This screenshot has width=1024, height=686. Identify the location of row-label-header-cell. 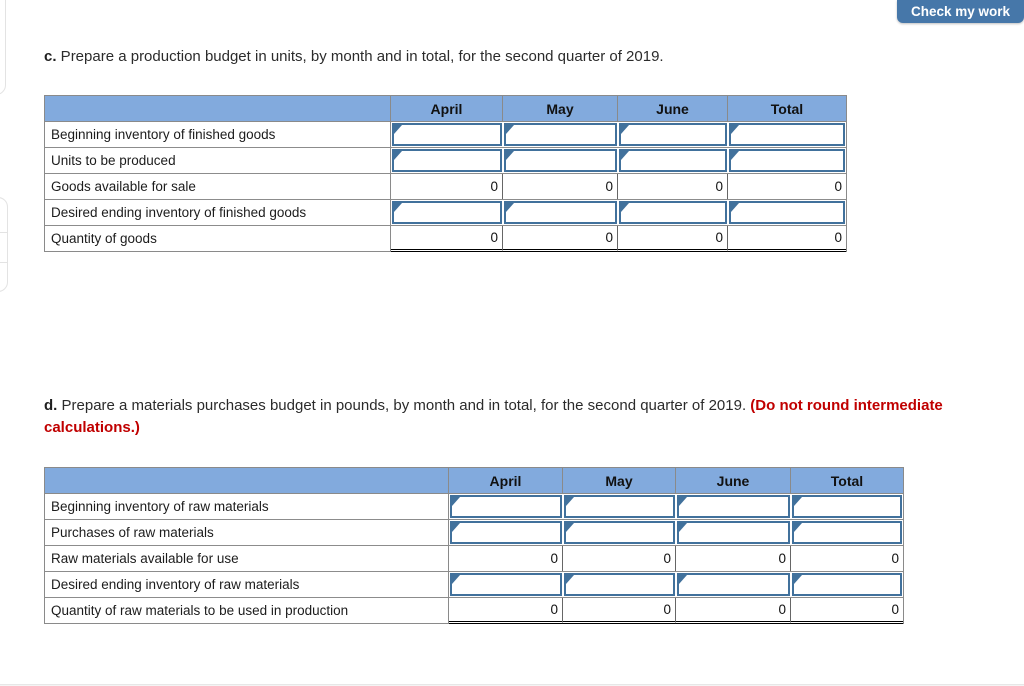
(218, 108).